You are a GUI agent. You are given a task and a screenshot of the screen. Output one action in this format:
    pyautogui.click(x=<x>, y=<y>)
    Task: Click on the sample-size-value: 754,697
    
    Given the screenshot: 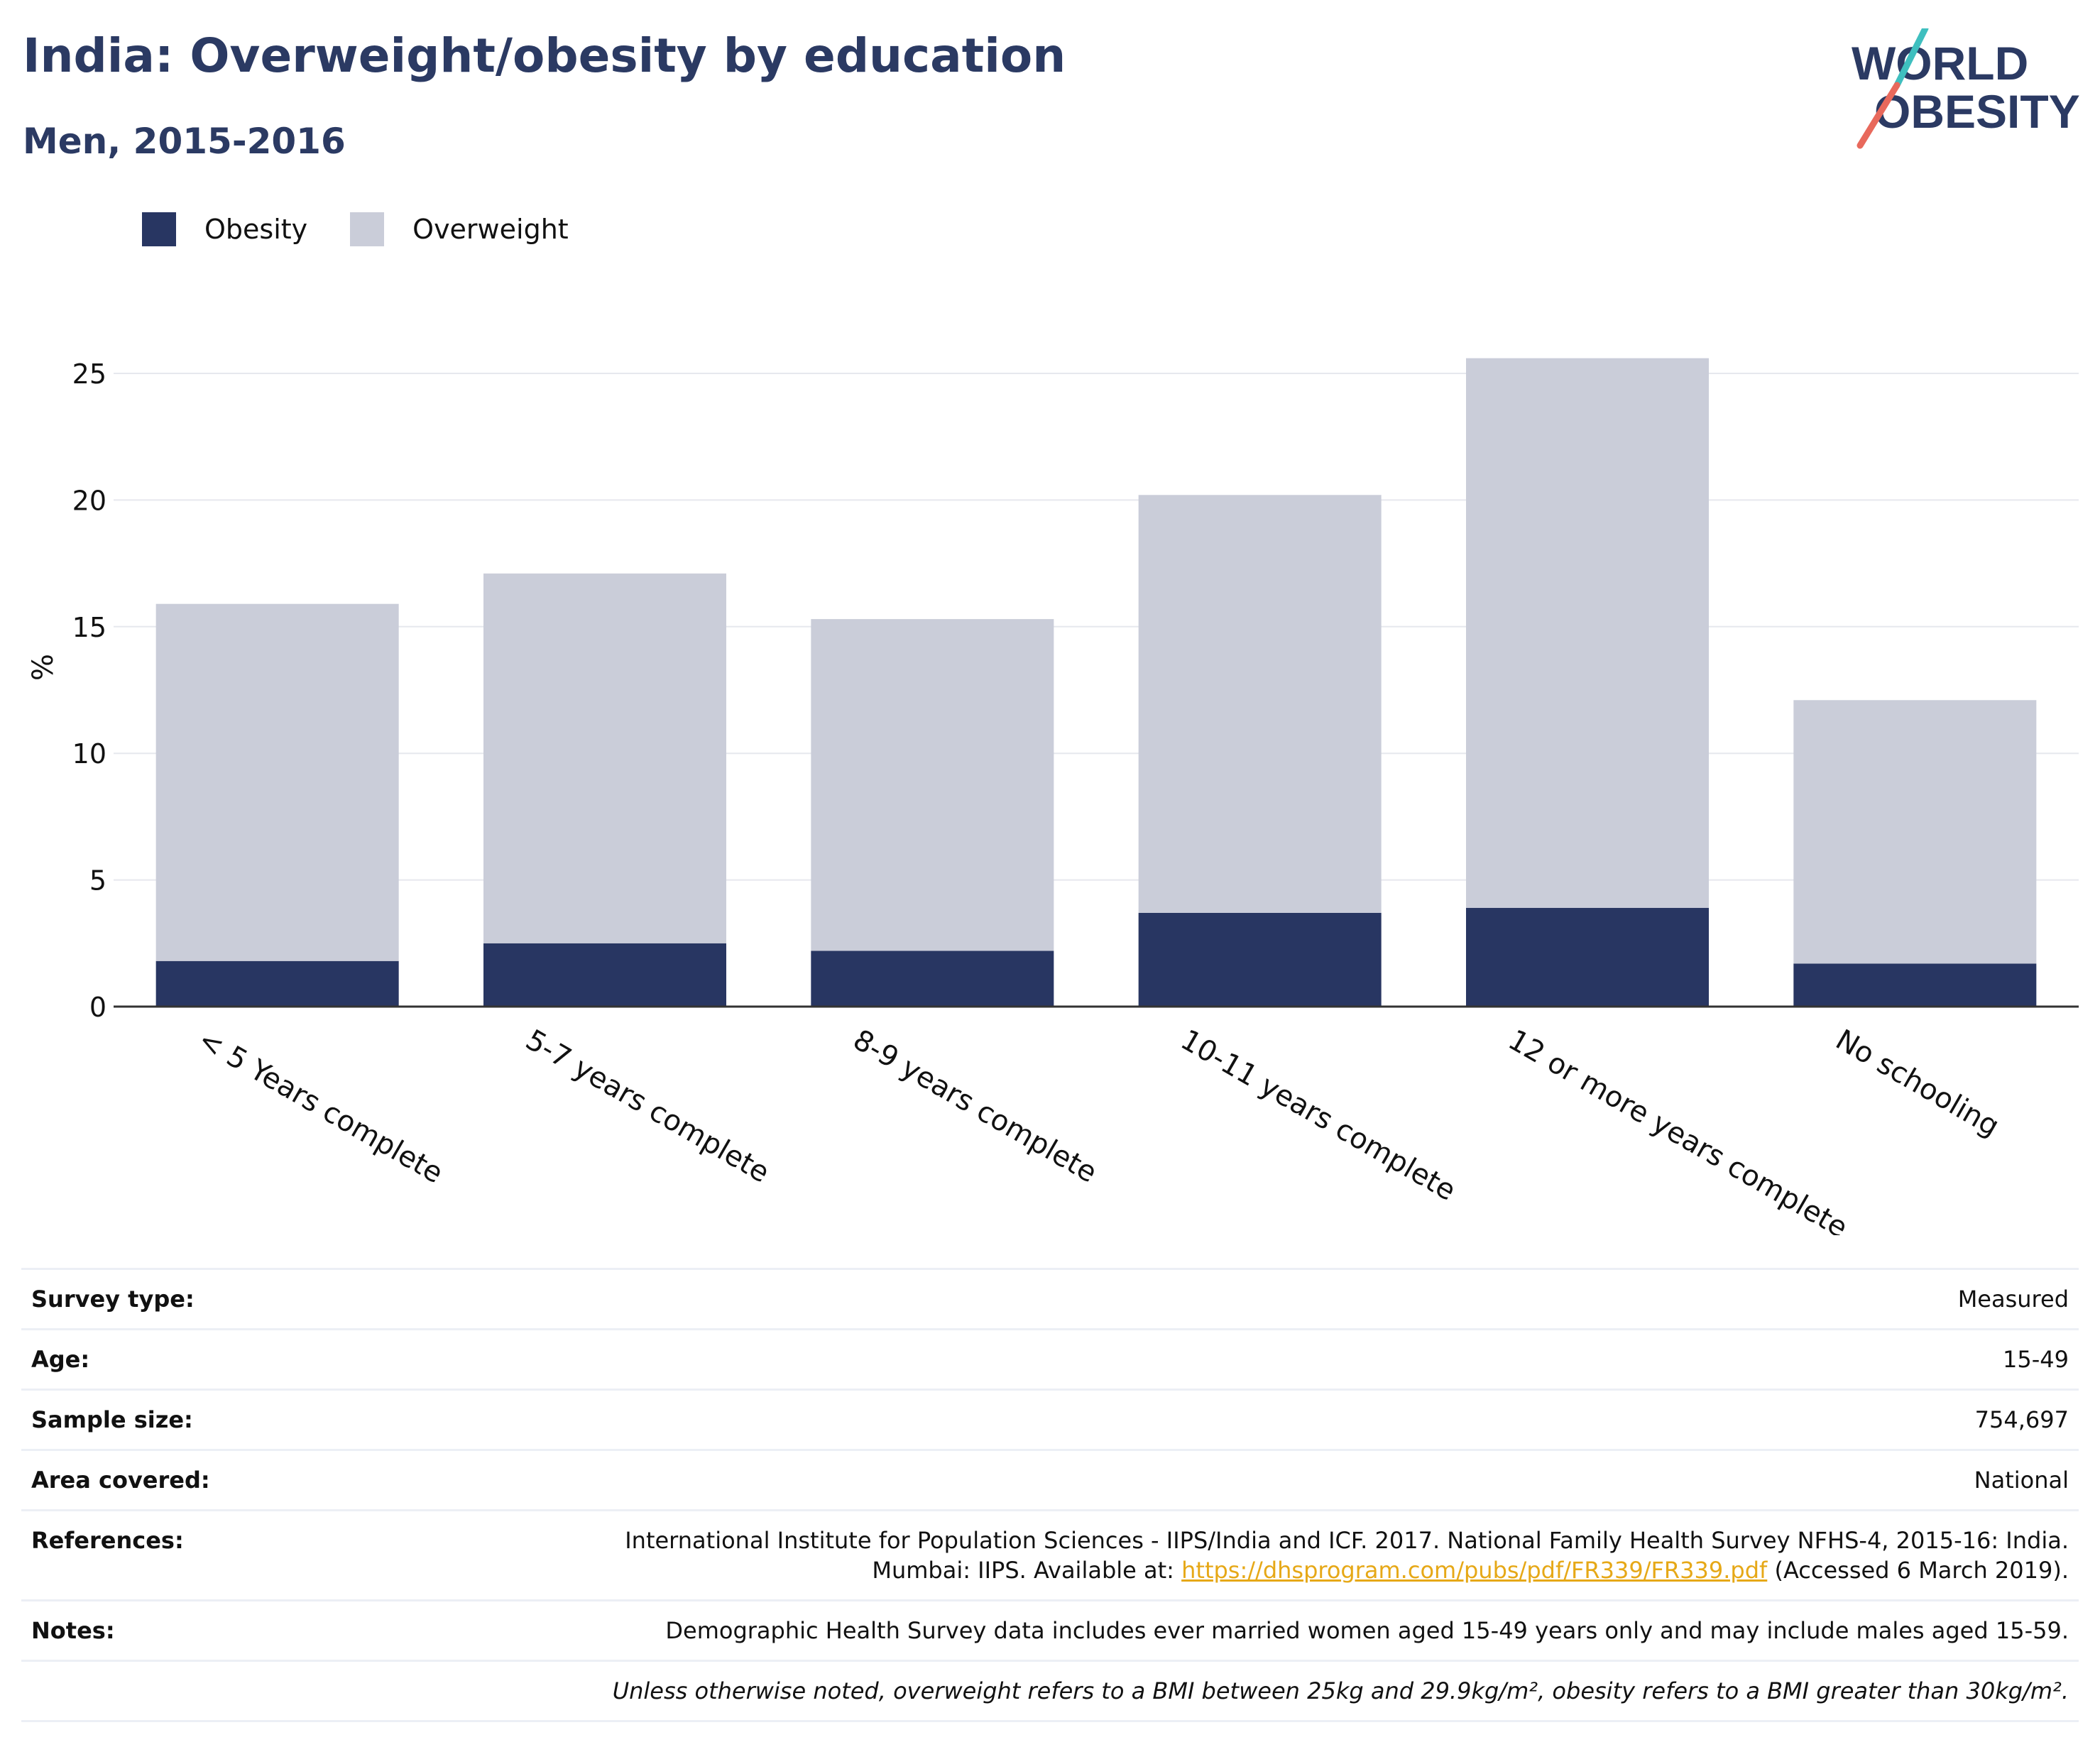 What is the action you would take?
    pyautogui.click(x=2021, y=1419)
    